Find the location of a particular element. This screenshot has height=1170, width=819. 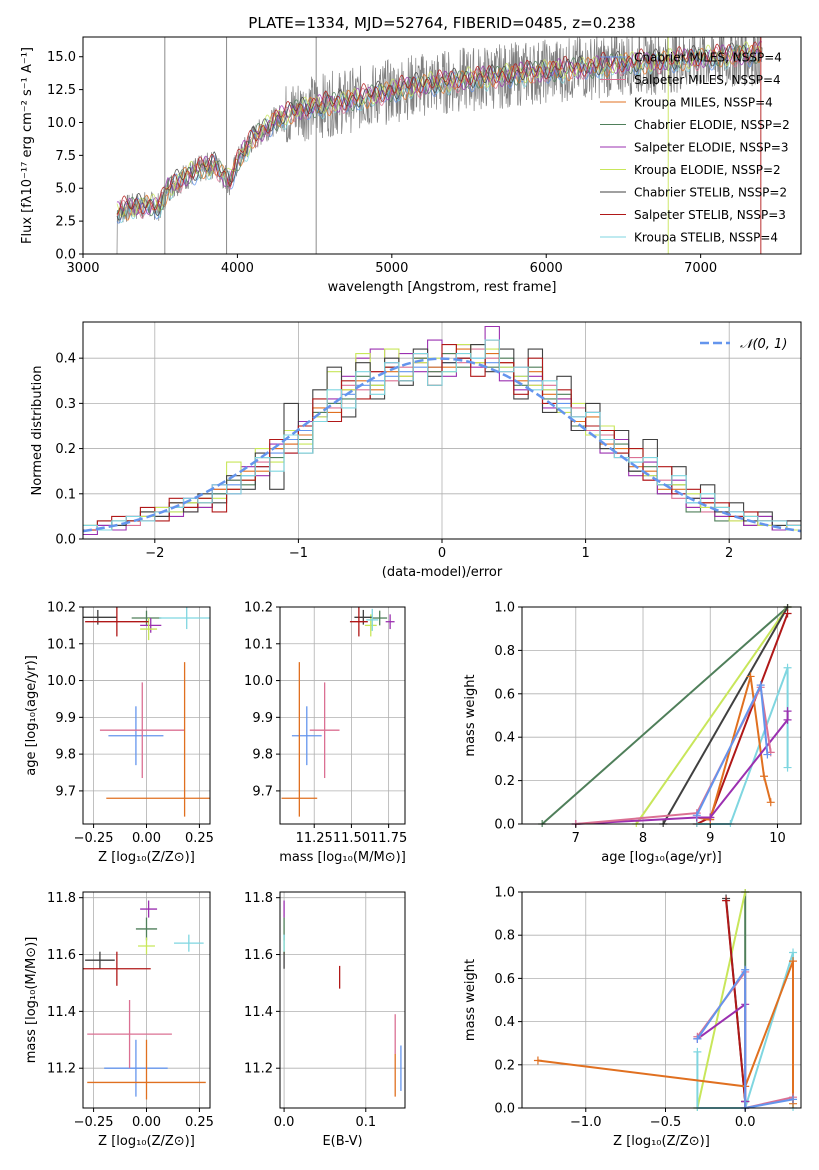

x-axis-label: mass [log₁₀(M/M⊙)] is located at coordinates (342, 857).